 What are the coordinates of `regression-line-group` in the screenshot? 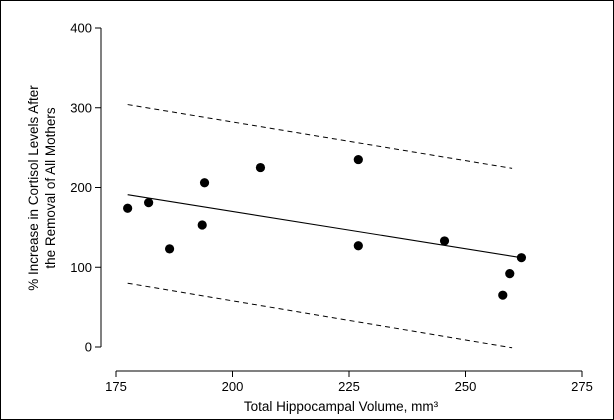 It's located at (324, 226).